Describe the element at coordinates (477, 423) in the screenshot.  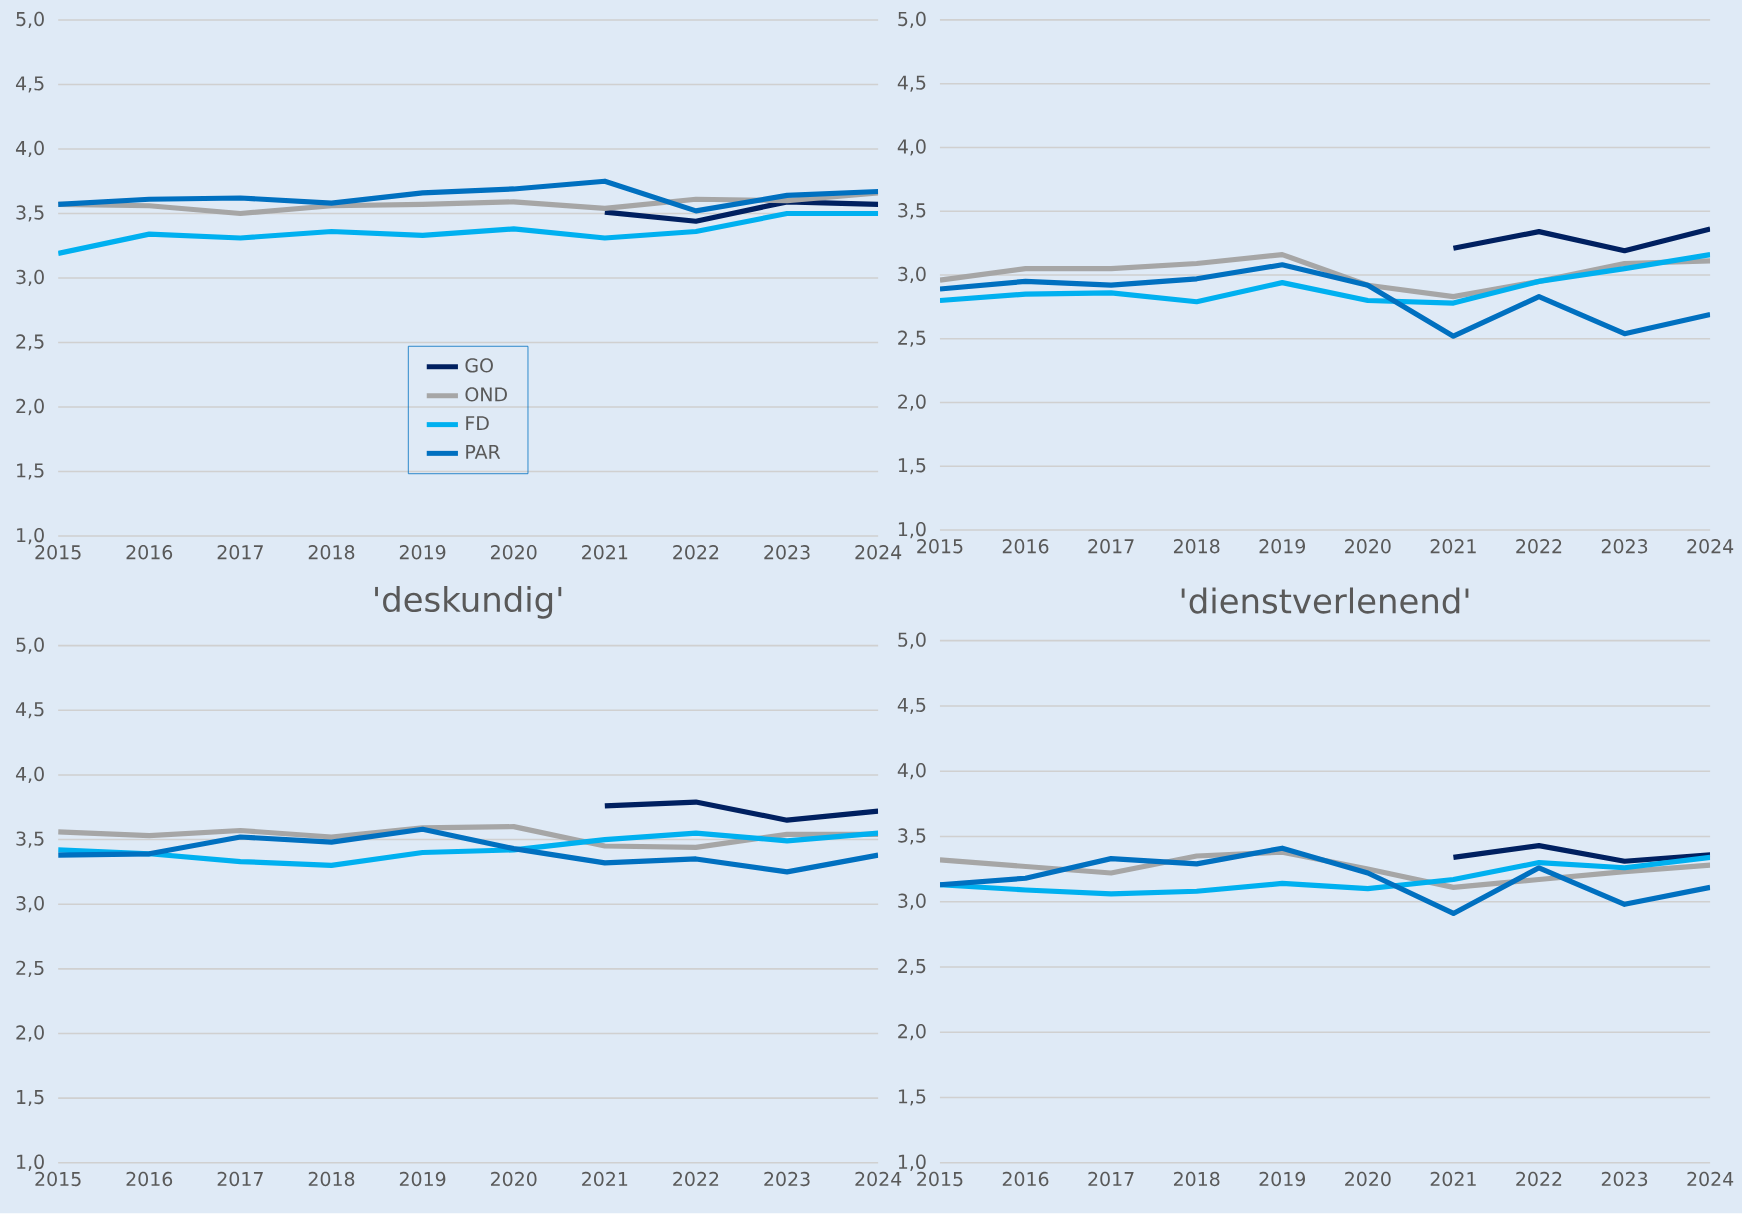
I see `legend-label: FD` at that location.